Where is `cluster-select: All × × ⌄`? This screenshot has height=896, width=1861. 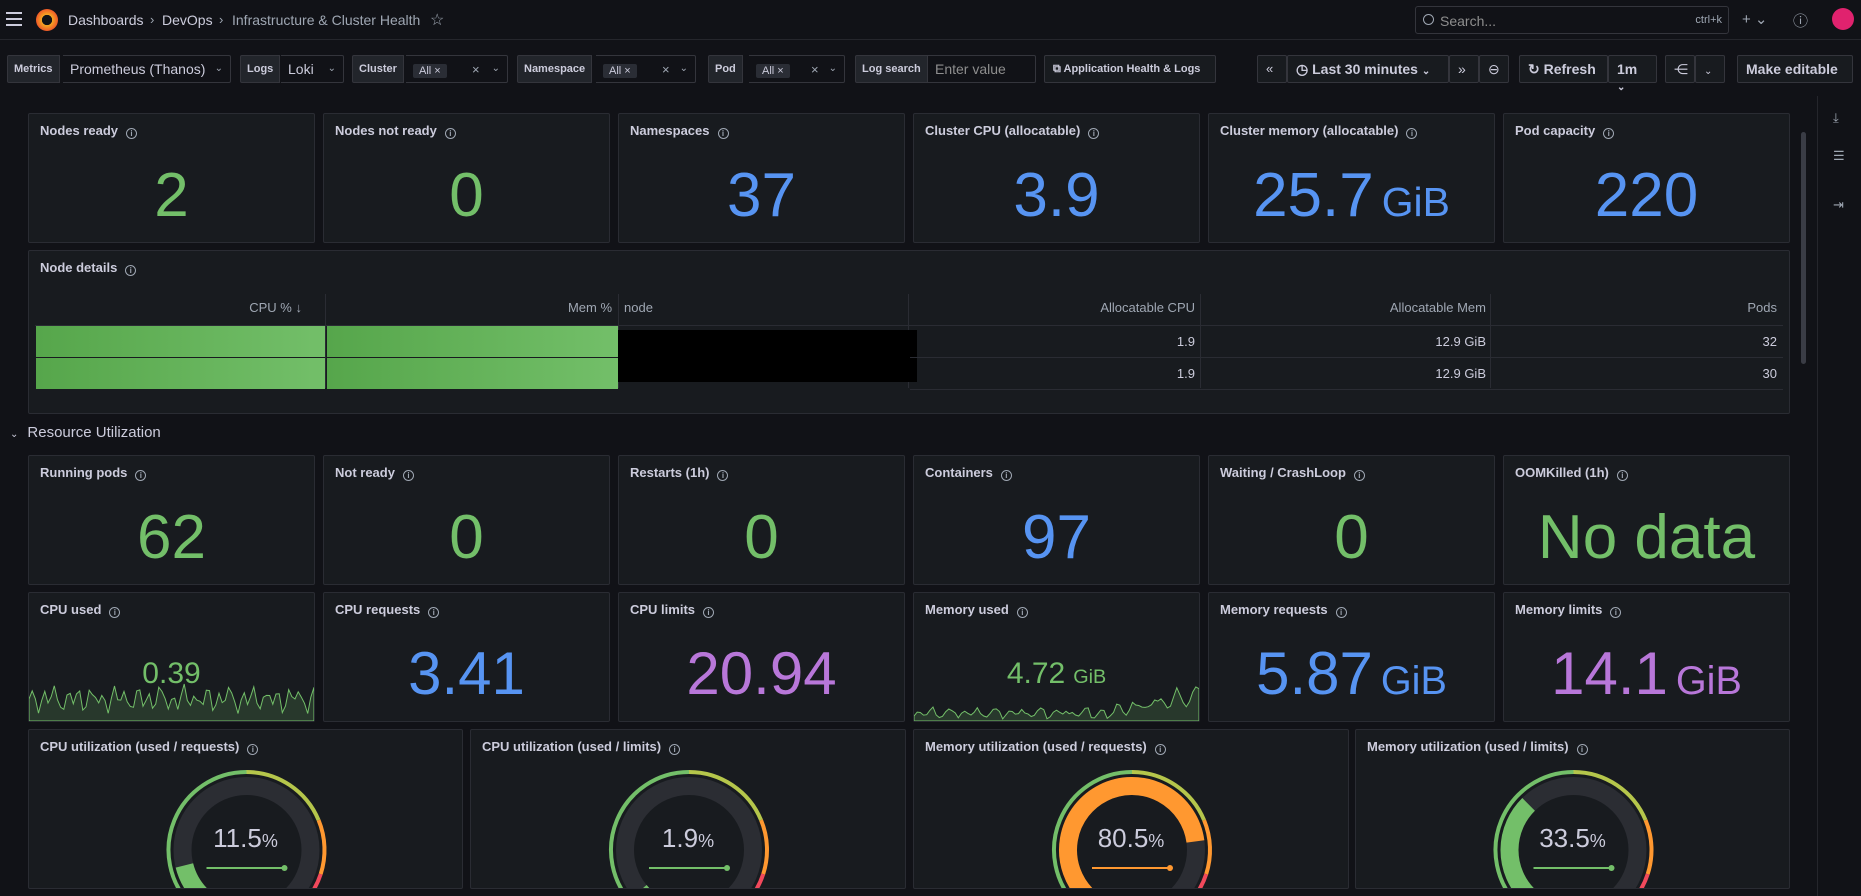 cluster-select: All × × ⌄ is located at coordinates (457, 69).